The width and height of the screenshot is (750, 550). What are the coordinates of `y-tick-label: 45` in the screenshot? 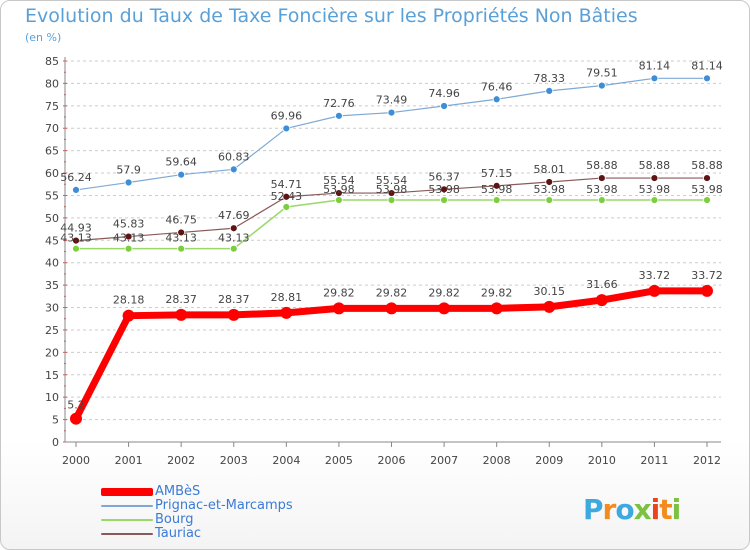 It's located at (52, 240).